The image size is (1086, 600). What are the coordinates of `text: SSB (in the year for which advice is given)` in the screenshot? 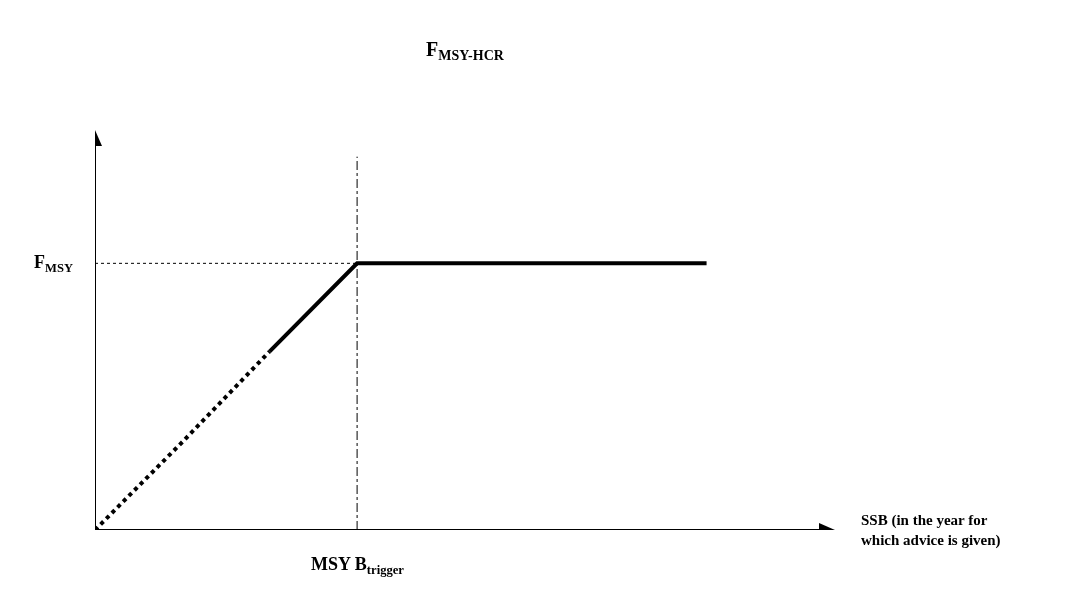 It's located at (931, 530).